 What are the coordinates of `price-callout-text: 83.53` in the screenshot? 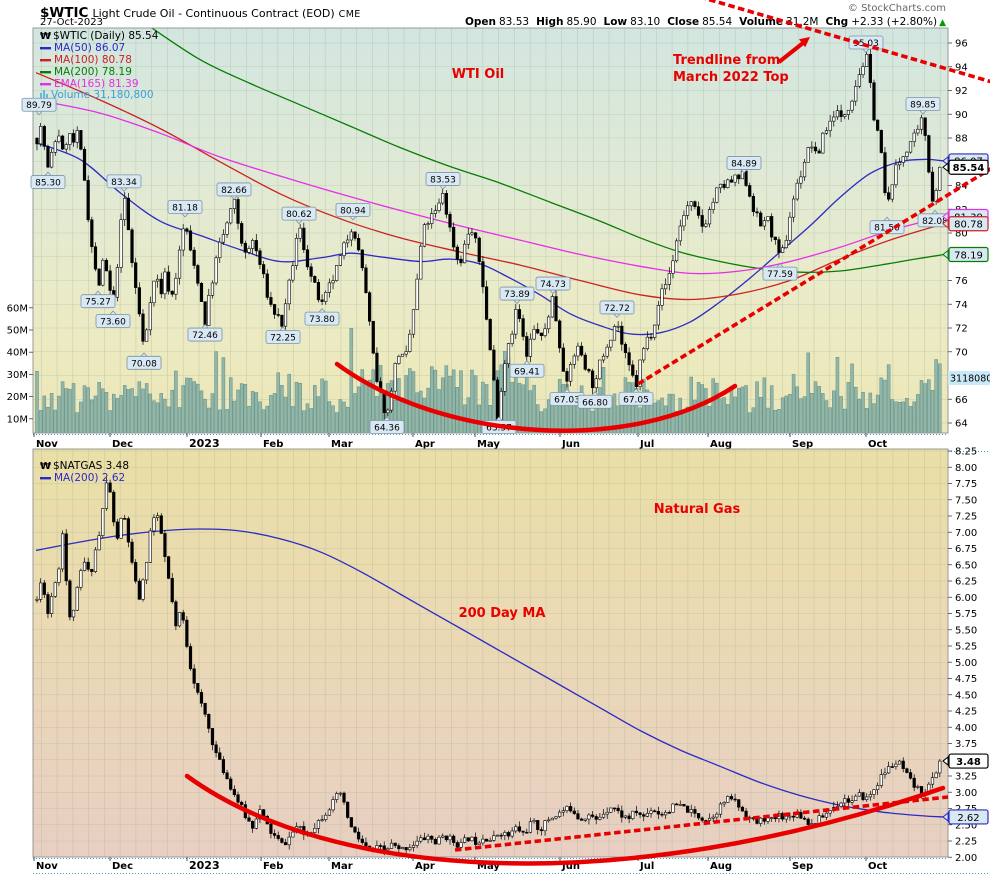 It's located at (443, 181).